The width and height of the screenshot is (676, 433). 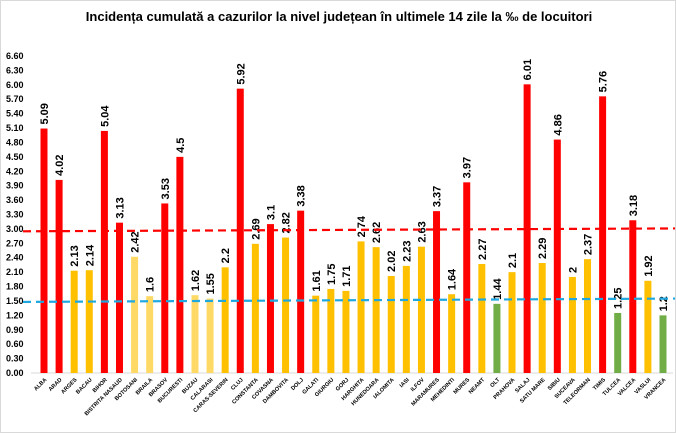 What do you see at coordinates (211, 283) in the screenshot?
I see `data-label: 1.55` at bounding box center [211, 283].